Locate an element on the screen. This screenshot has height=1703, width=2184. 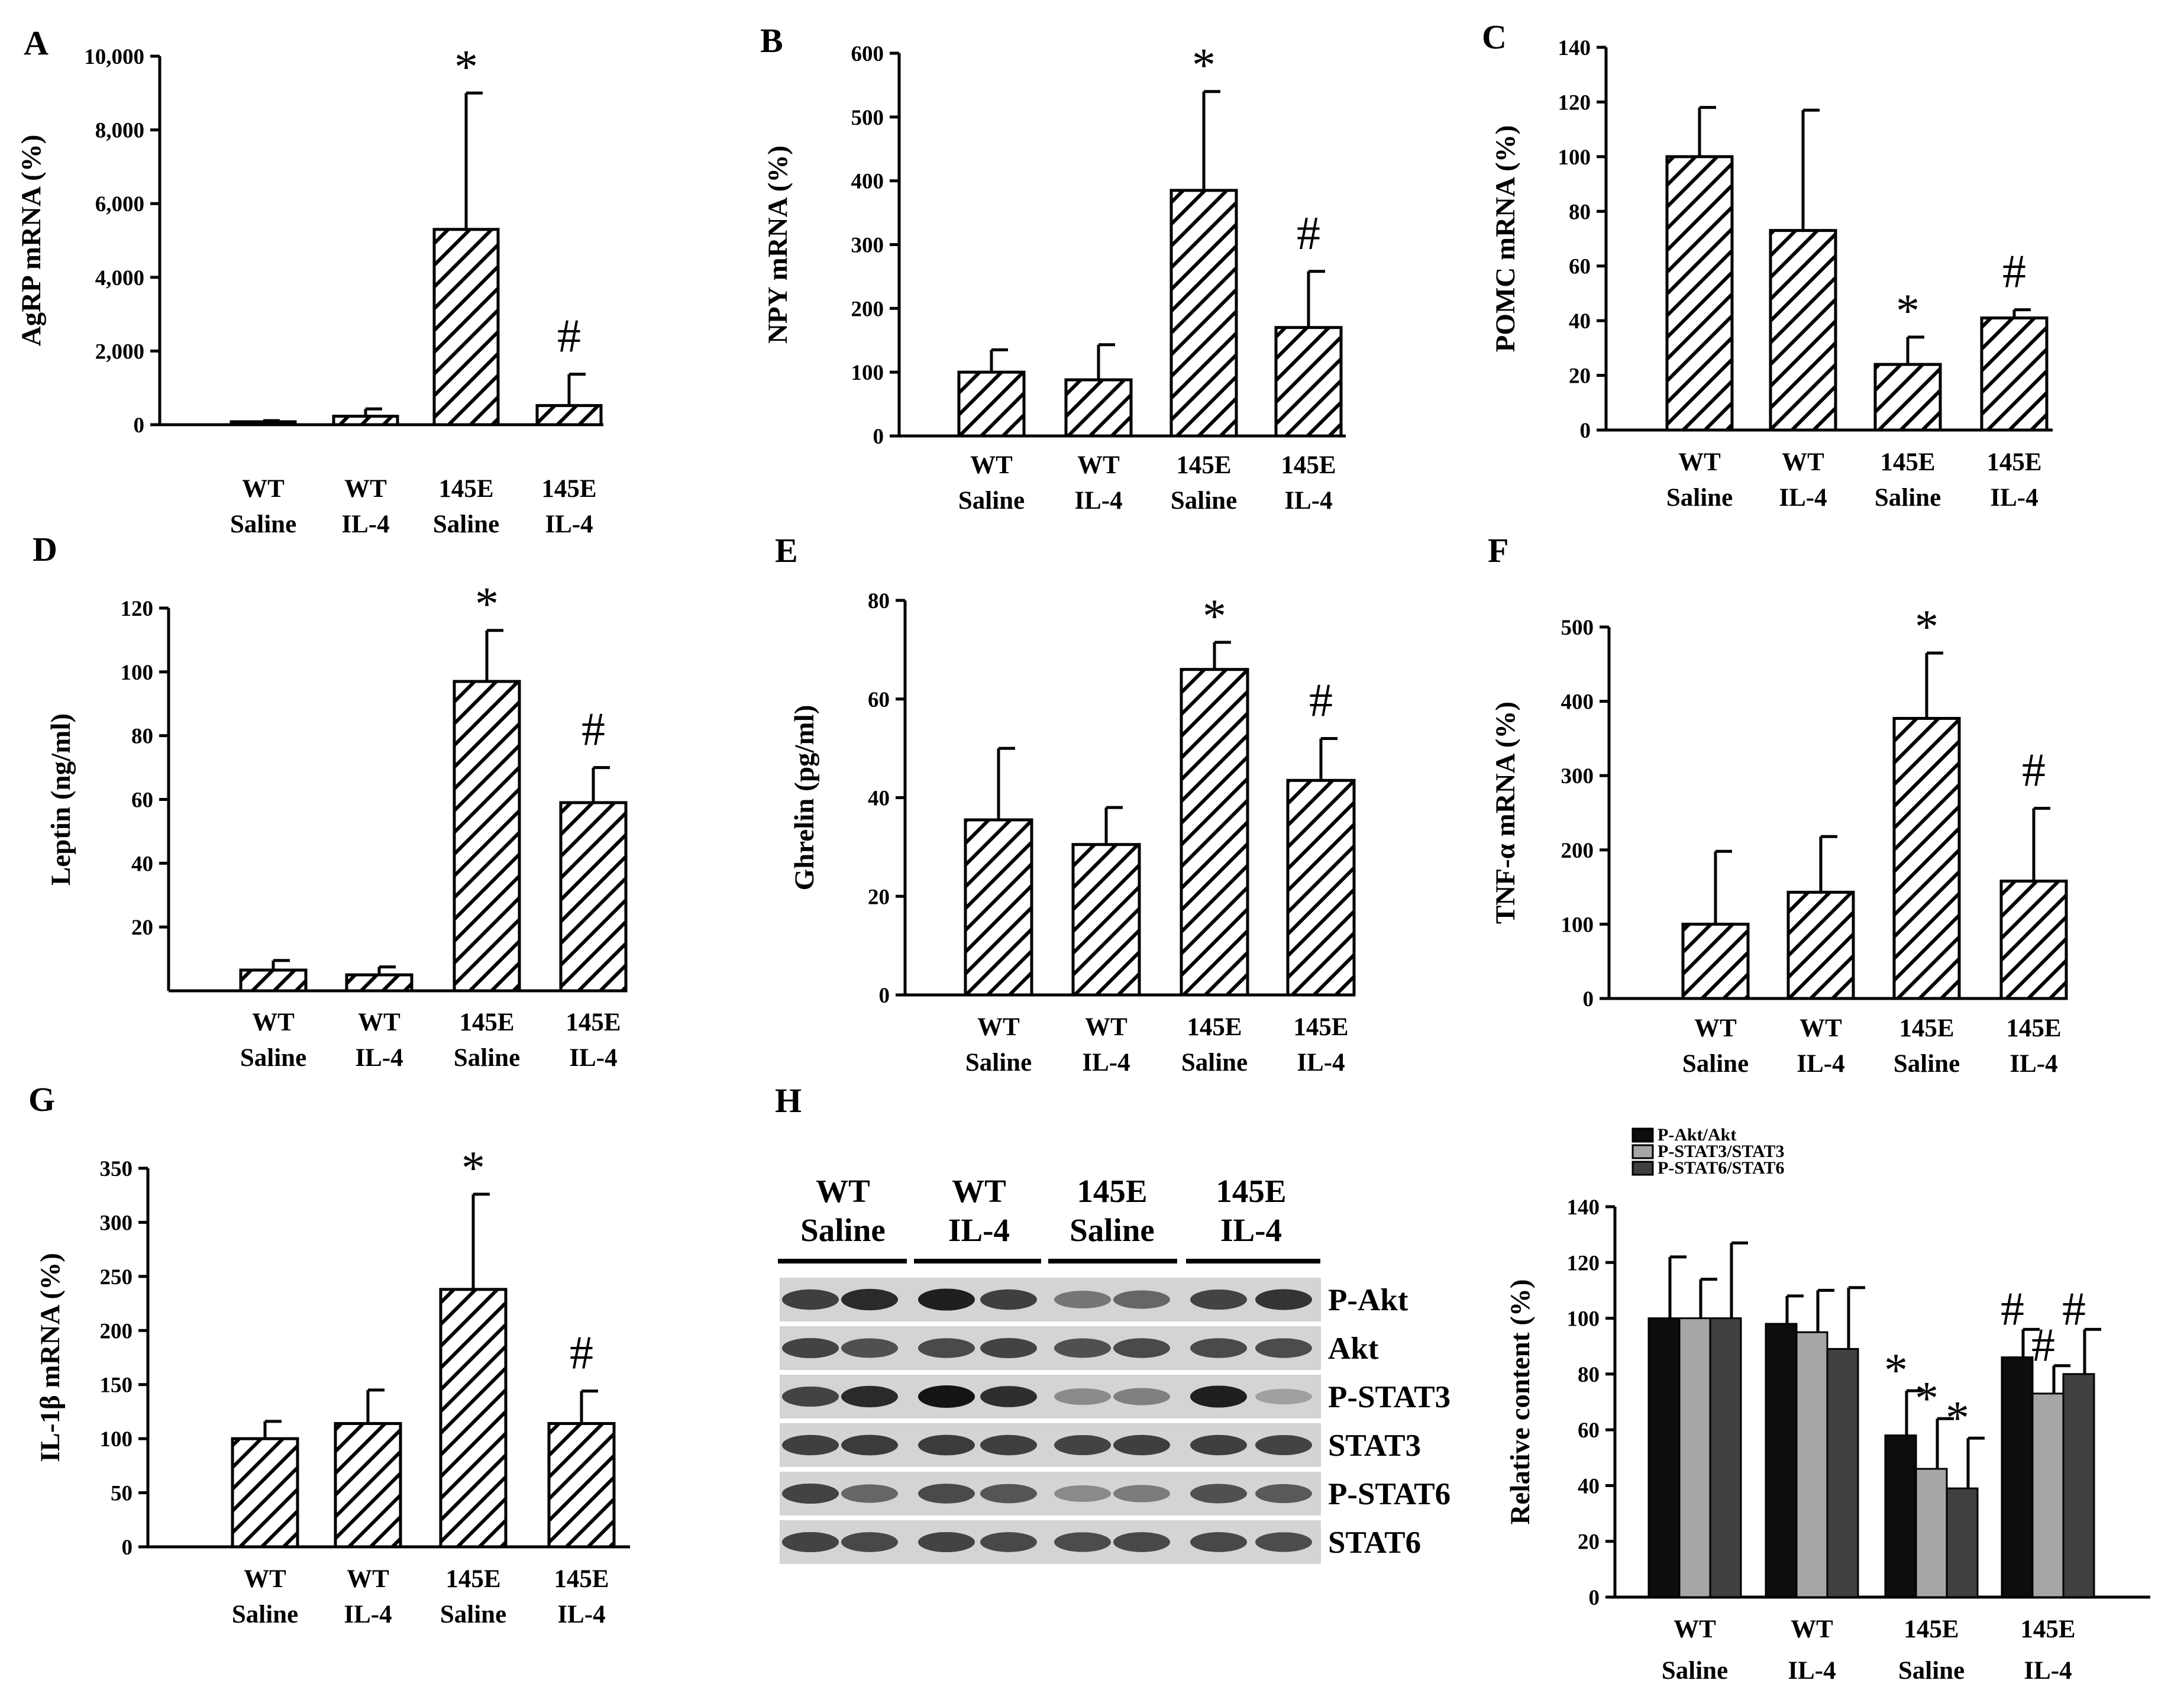
y-tick-label: 0 is located at coordinates (1585, 431).